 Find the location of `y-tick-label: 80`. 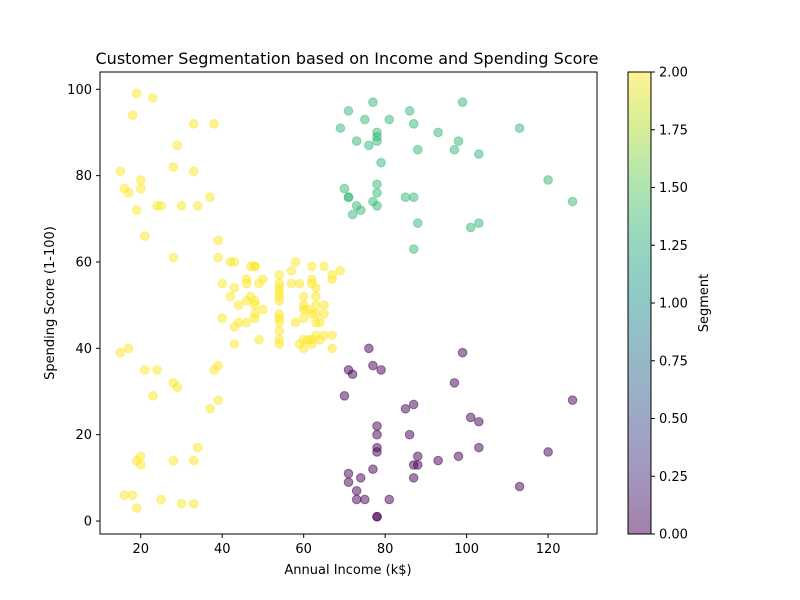

y-tick-label: 80 is located at coordinates (83, 176).